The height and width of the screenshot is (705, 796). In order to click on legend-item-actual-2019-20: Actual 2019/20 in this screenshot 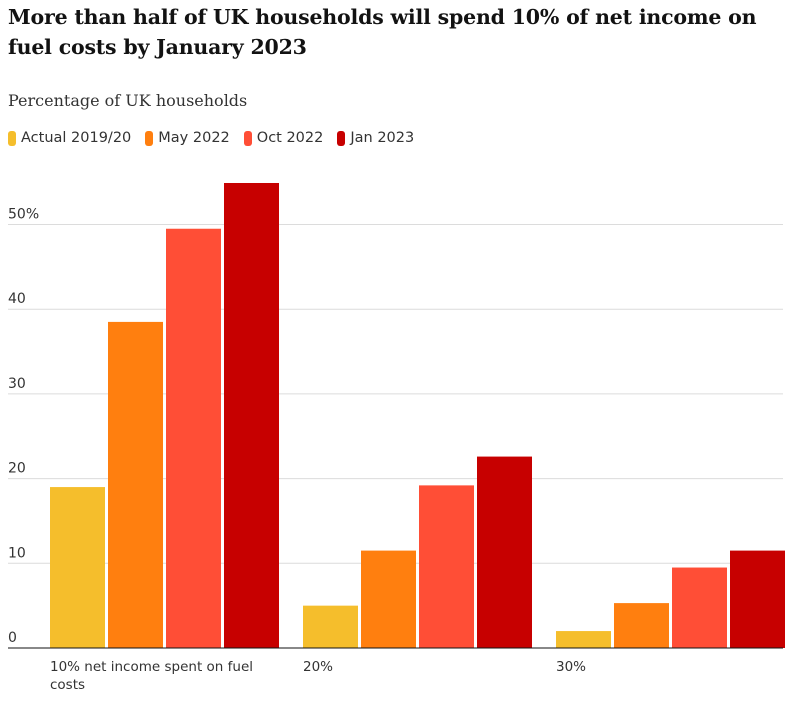, I will do `click(69, 138)`.